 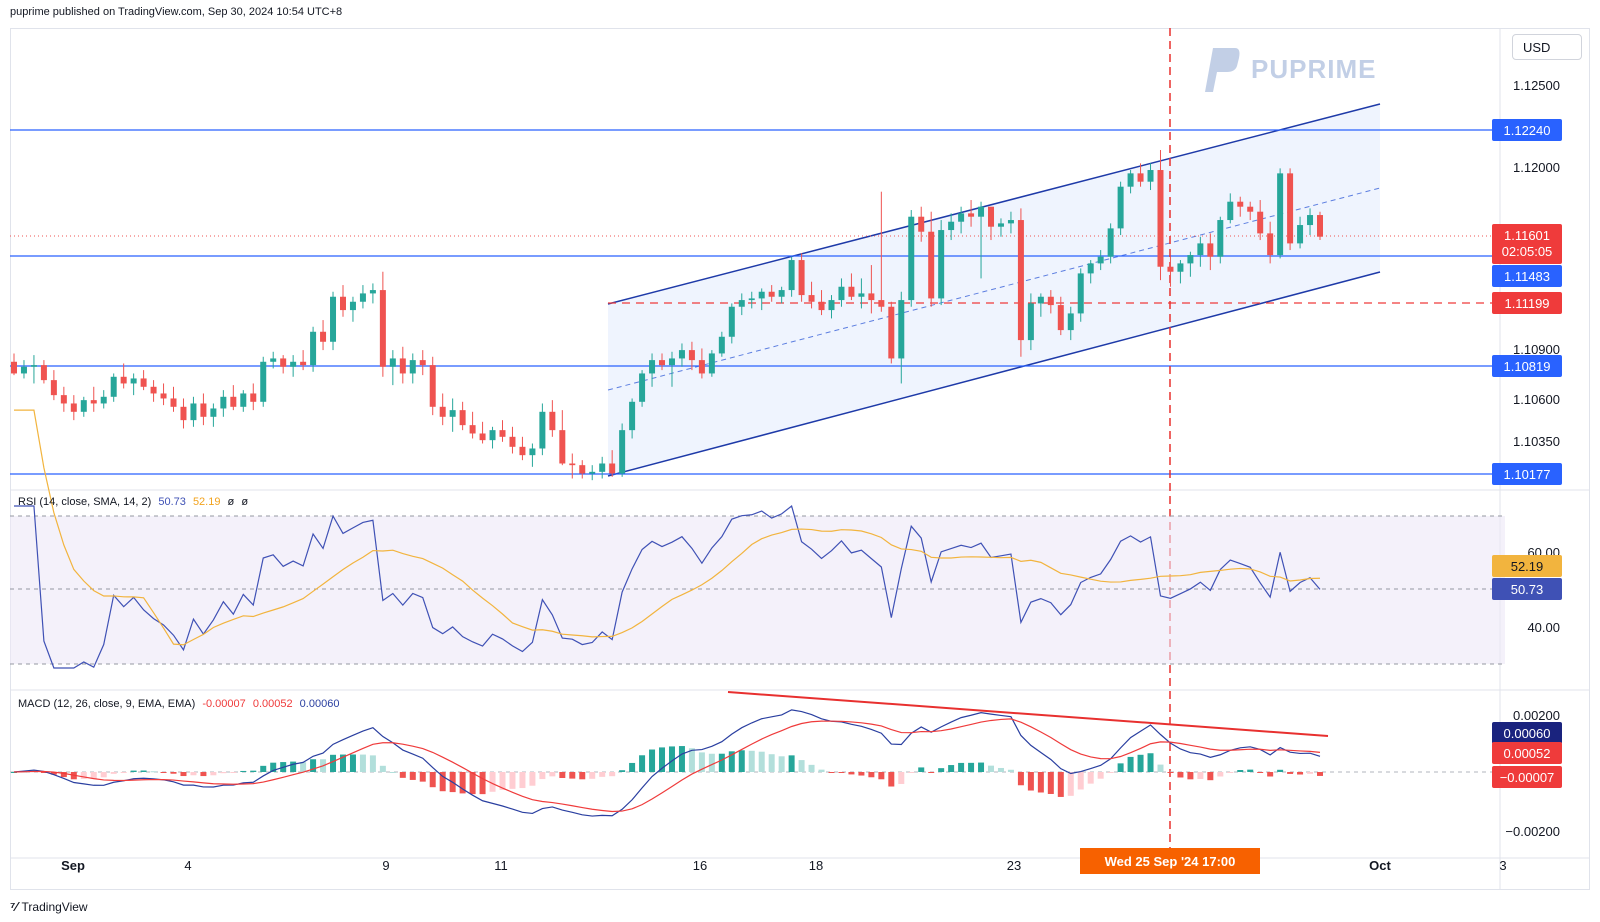 What do you see at coordinates (994, 374) in the screenshot?
I see `channel-lower-line` at bounding box center [994, 374].